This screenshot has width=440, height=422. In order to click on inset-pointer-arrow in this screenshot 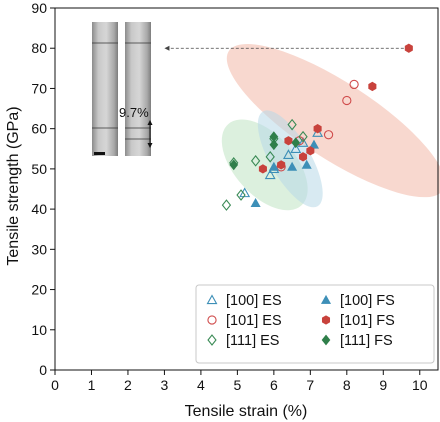, I will do `click(284, 48)`.